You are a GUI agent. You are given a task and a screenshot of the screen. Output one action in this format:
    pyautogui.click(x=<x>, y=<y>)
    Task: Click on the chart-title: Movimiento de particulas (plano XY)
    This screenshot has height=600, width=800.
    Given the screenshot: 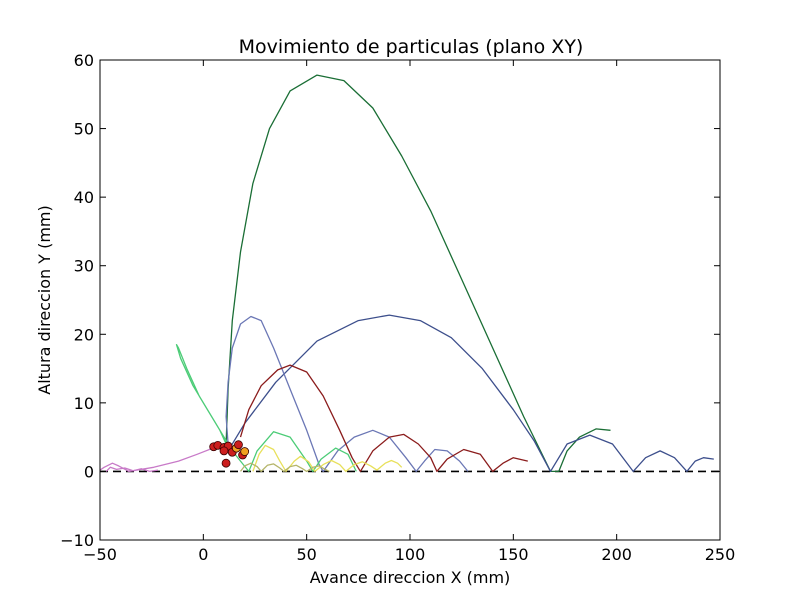 What is the action you would take?
    pyautogui.click(x=411, y=47)
    